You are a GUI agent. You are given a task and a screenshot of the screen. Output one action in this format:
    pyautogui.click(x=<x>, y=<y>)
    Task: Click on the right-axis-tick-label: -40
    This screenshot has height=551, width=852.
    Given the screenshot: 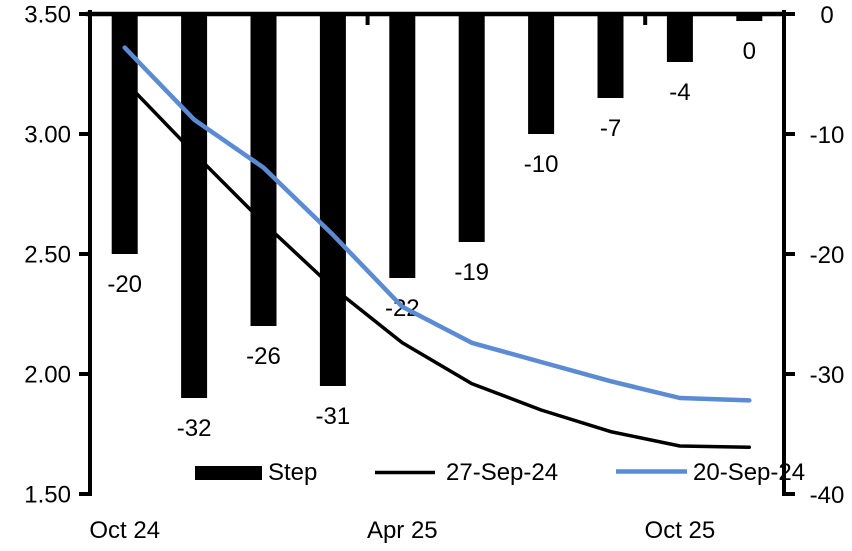 What is the action you would take?
    pyautogui.click(x=827, y=495)
    